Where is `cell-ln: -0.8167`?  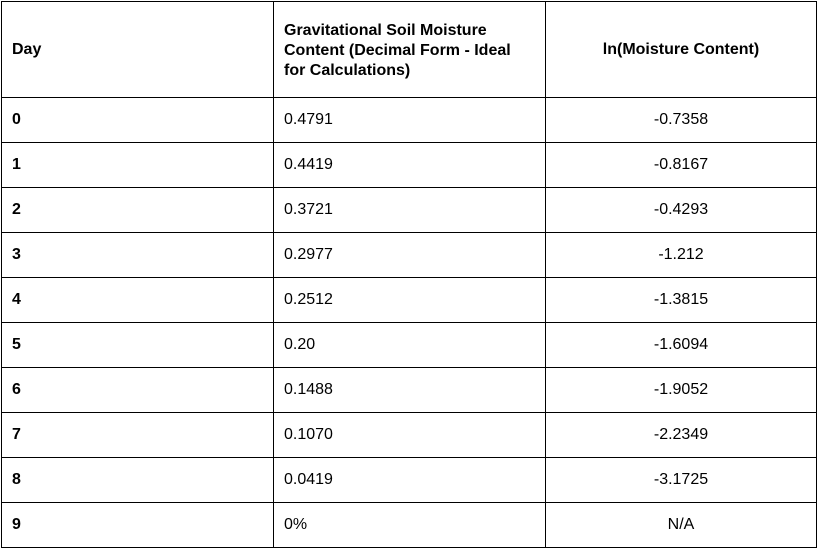
cell-ln: -0.8167 is located at coordinates (681, 165).